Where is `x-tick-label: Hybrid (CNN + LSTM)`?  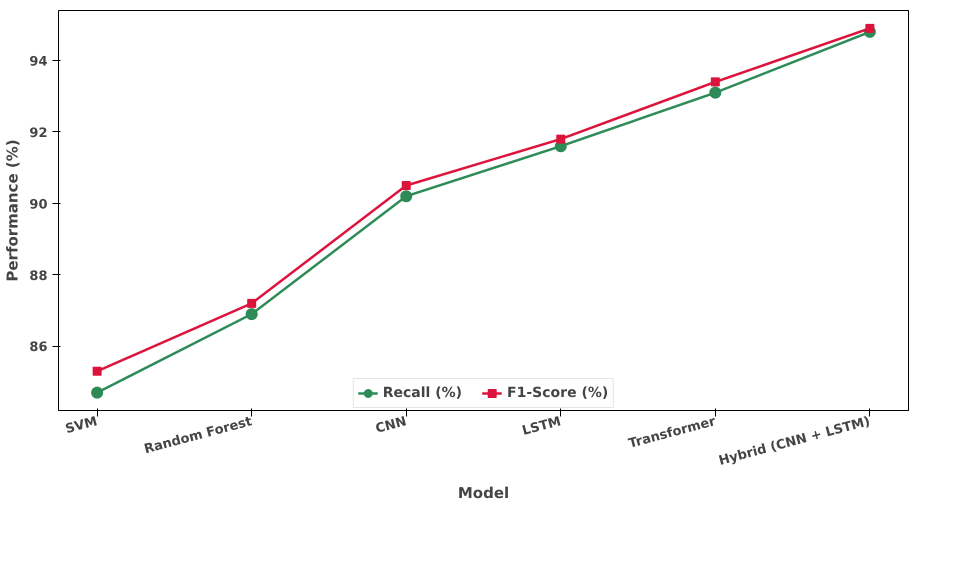
x-tick-label: Hybrid (CNN + LSTM) is located at coordinates (794, 441).